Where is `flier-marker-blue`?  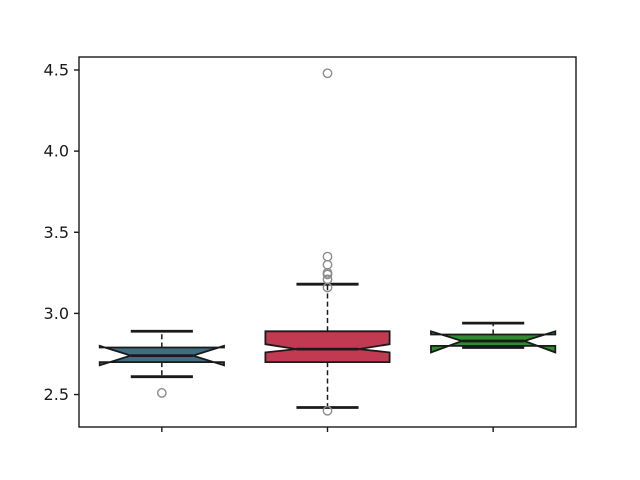
flier-marker-blue is located at coordinates (161, 393).